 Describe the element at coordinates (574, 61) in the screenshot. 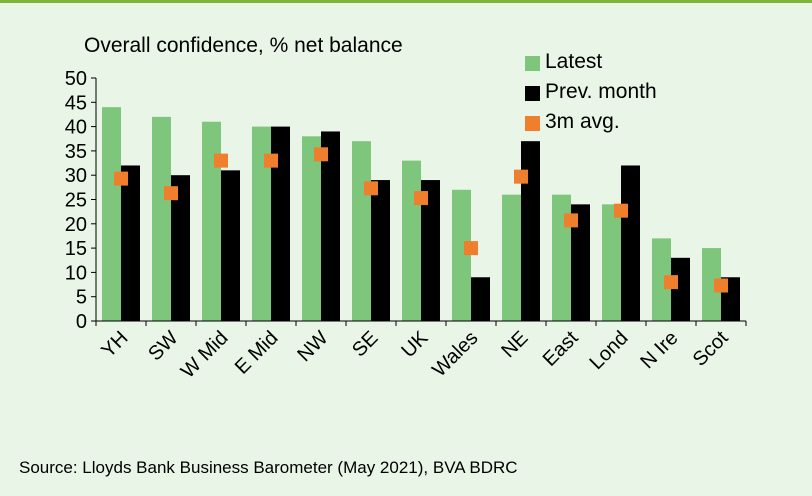

I see `legend-label-latest: Latest` at that location.